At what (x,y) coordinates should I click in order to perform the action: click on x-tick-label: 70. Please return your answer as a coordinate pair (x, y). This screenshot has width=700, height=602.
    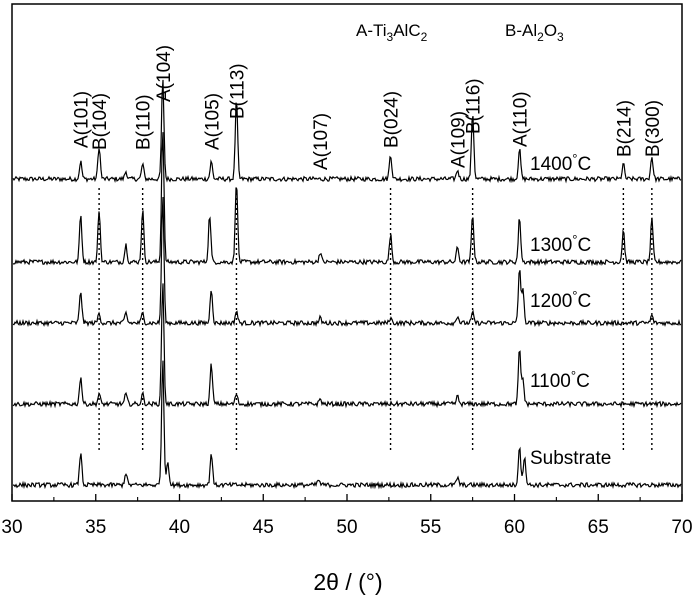
    Looking at the image, I should click on (681, 527).